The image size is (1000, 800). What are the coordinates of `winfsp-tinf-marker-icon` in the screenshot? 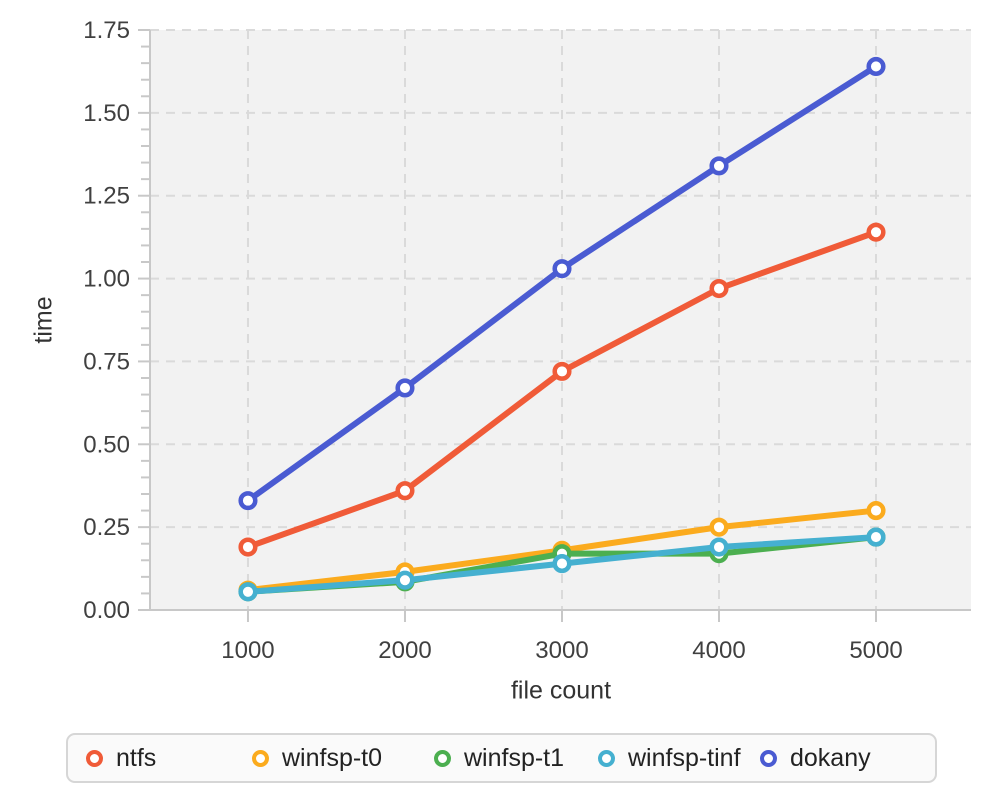 It's located at (606, 758).